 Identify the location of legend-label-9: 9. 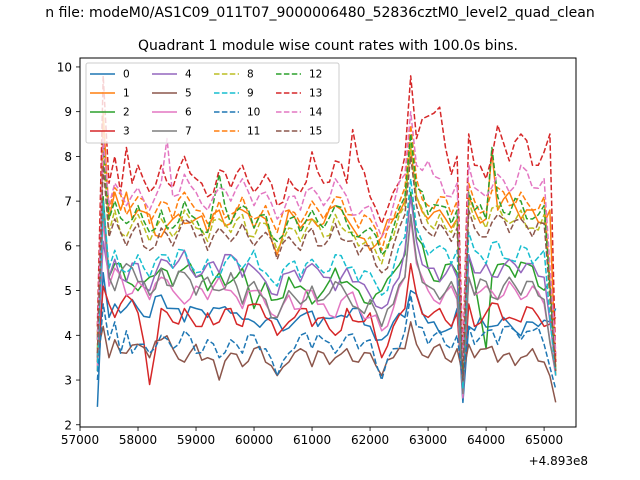
(250, 94).